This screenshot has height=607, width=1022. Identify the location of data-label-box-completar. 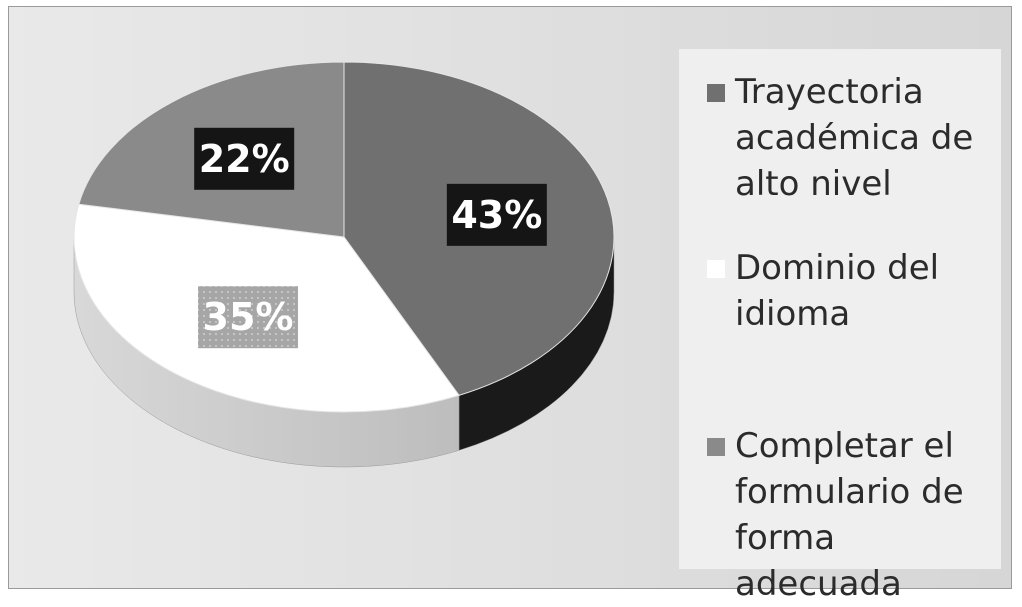
(244, 158).